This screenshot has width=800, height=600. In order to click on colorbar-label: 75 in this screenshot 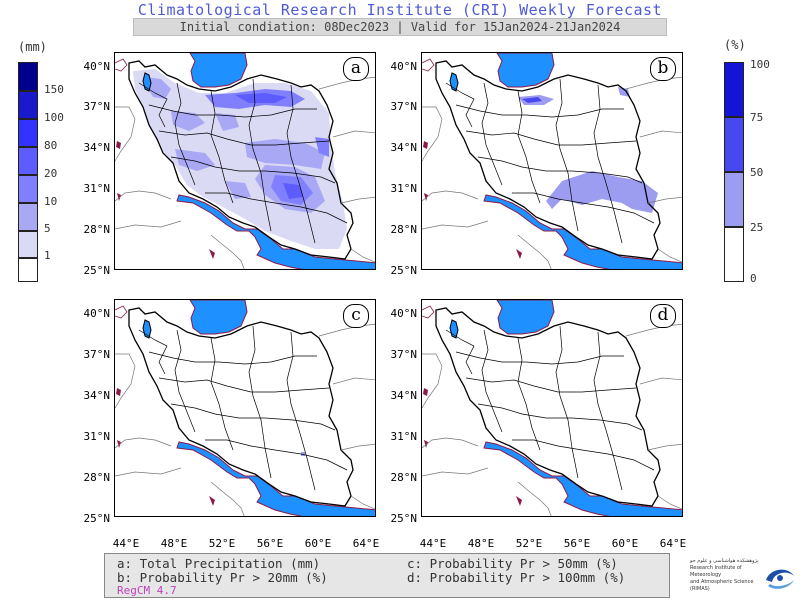, I will do `click(757, 117)`.